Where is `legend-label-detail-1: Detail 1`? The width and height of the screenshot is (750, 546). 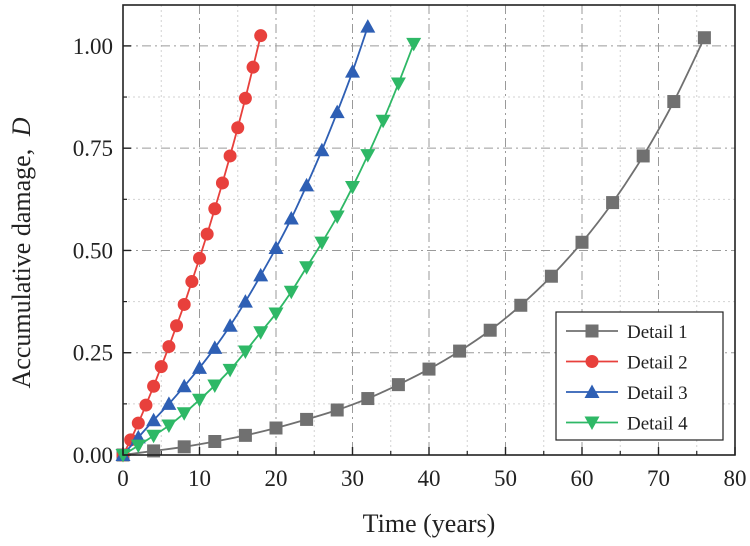
legend-label-detail-1: Detail 1 is located at coordinates (657, 332).